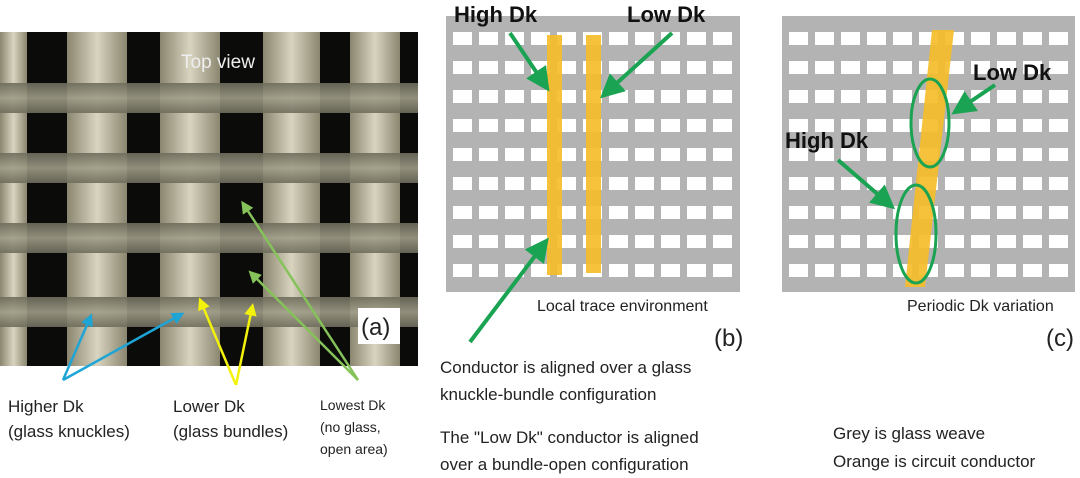  I want to click on b-caption: Local trace environment, so click(622, 306).